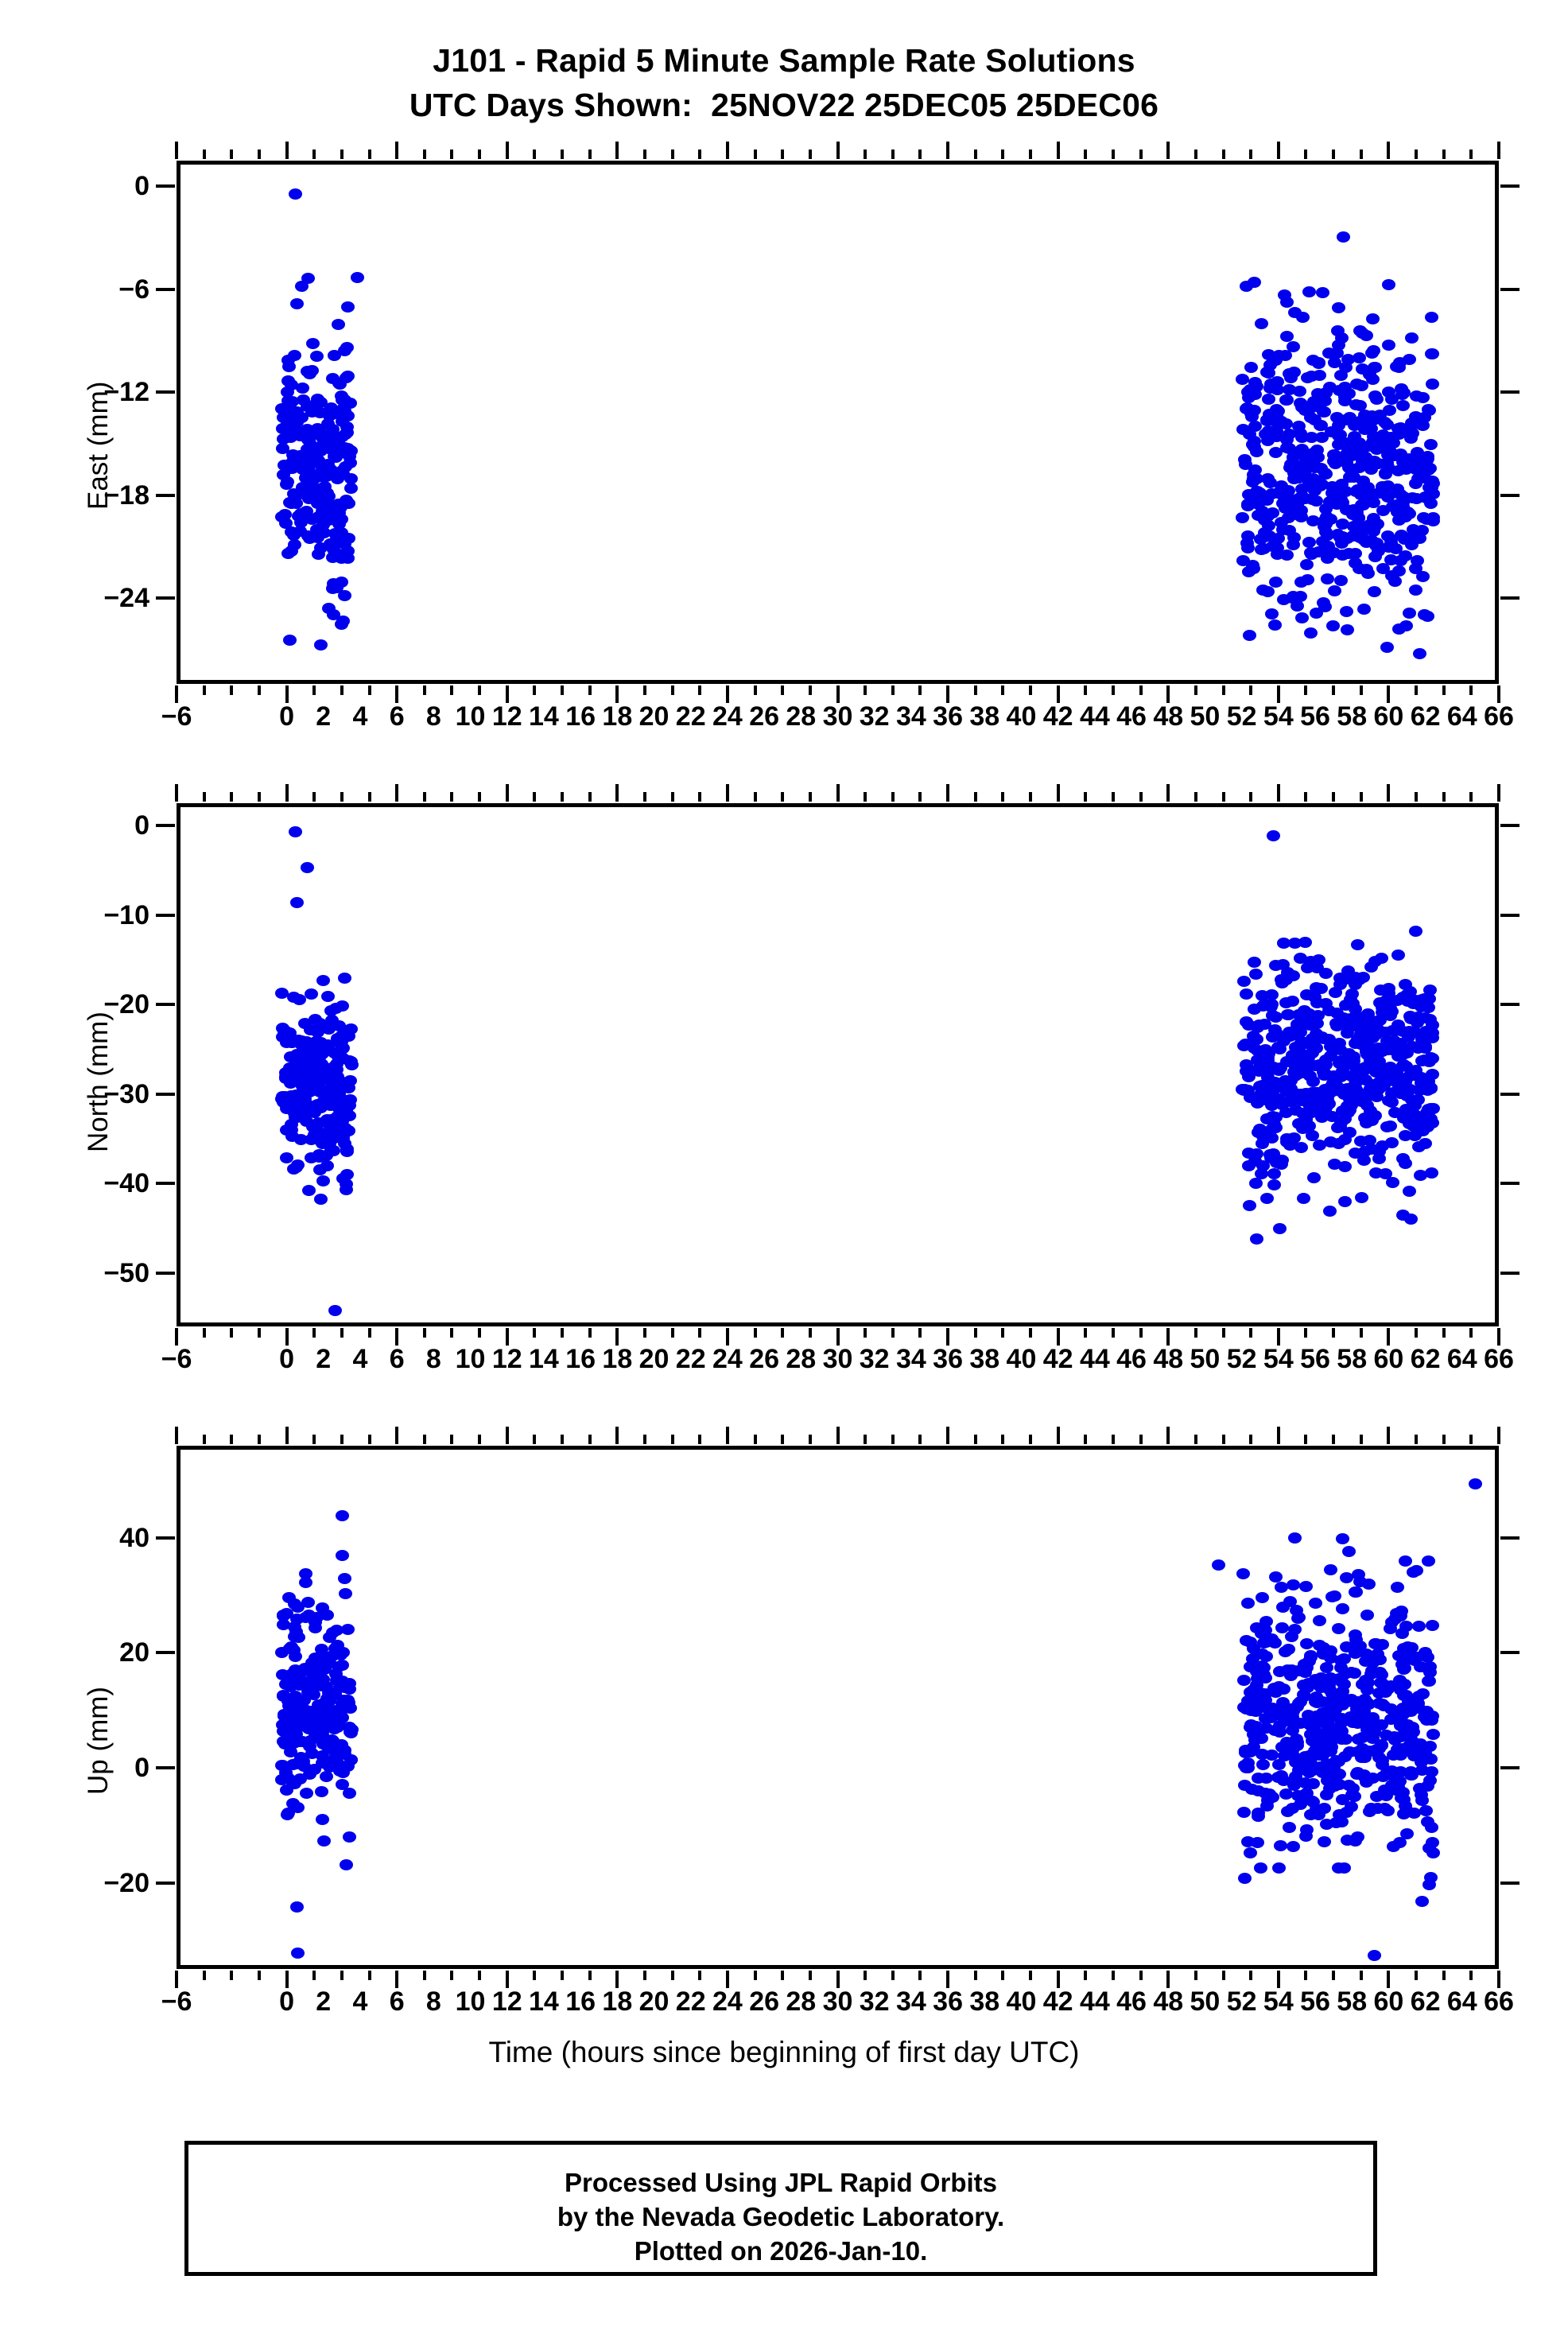 This screenshot has width=1568, height=2334. I want to click on footer-line-2: by the Nevada Geodetic Laboratory., so click(781, 2216).